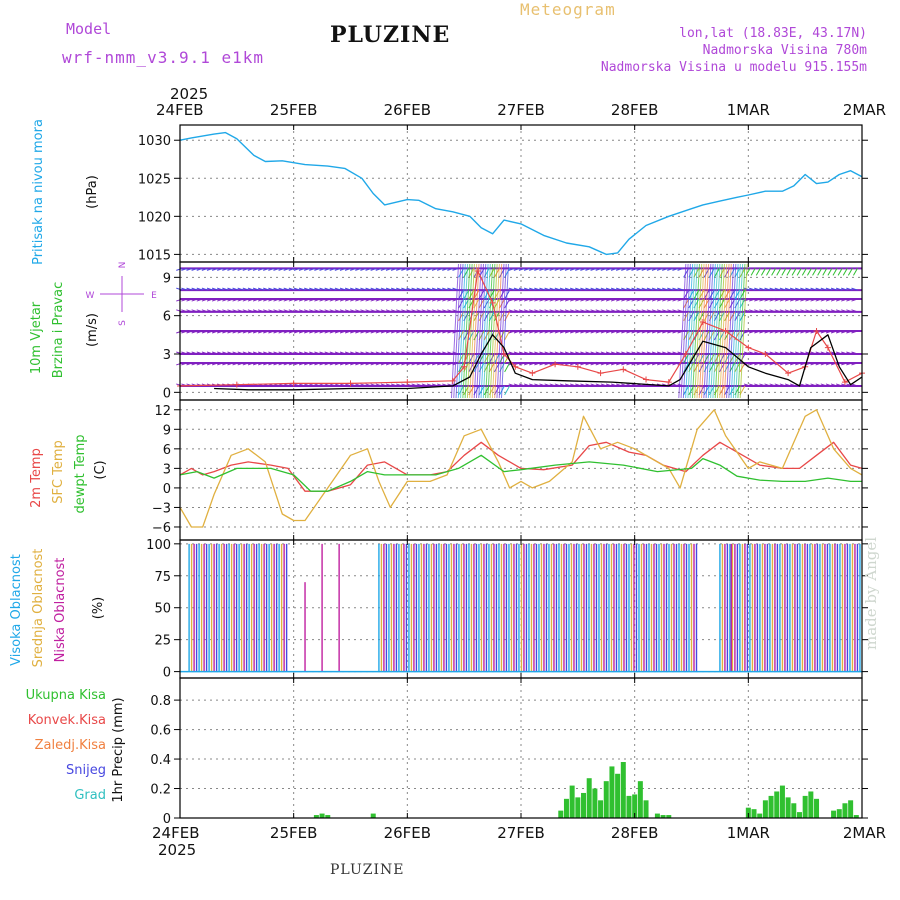 The height and width of the screenshot is (900, 900). I want to click on y-tick-label: 100, so click(158, 545).